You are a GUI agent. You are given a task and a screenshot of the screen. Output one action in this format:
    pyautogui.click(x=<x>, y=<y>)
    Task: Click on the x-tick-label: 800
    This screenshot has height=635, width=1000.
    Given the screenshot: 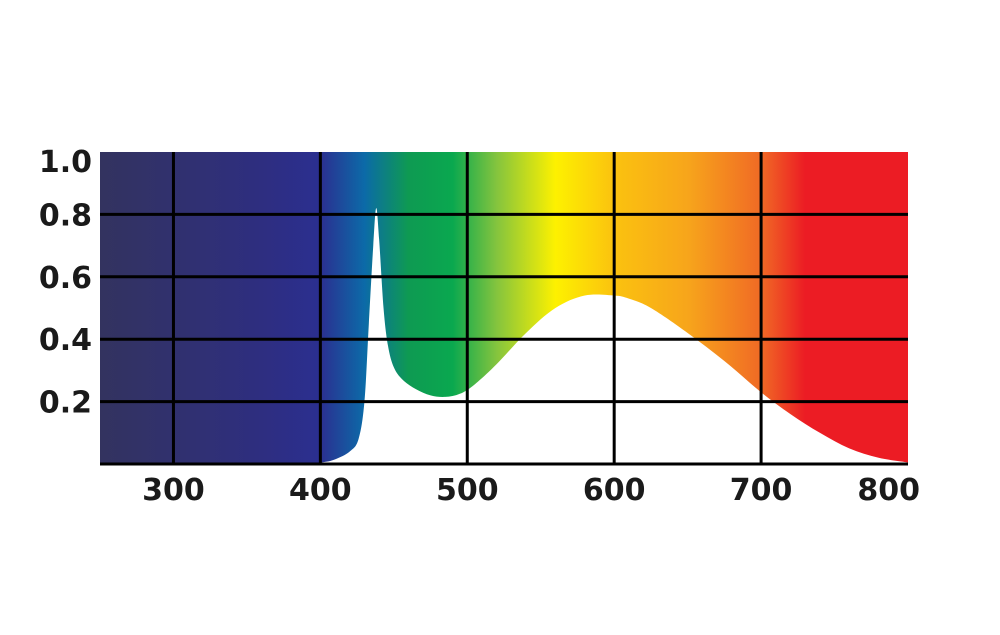 What is the action you would take?
    pyautogui.click(x=888, y=490)
    